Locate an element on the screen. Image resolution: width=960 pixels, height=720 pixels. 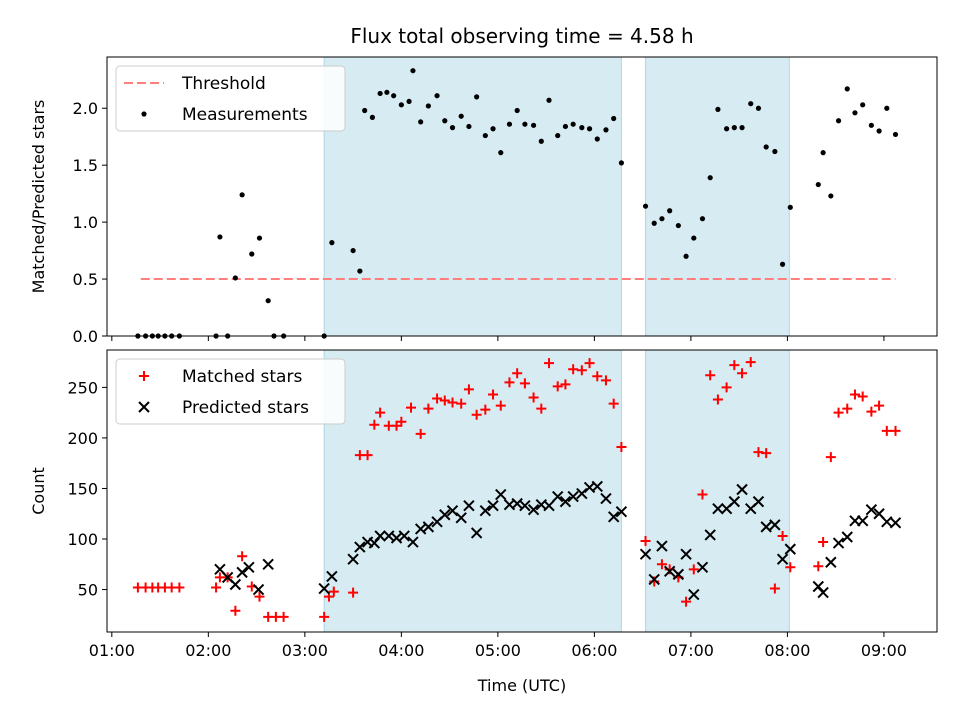
series-predicted-stars is located at coordinates (558, 540).